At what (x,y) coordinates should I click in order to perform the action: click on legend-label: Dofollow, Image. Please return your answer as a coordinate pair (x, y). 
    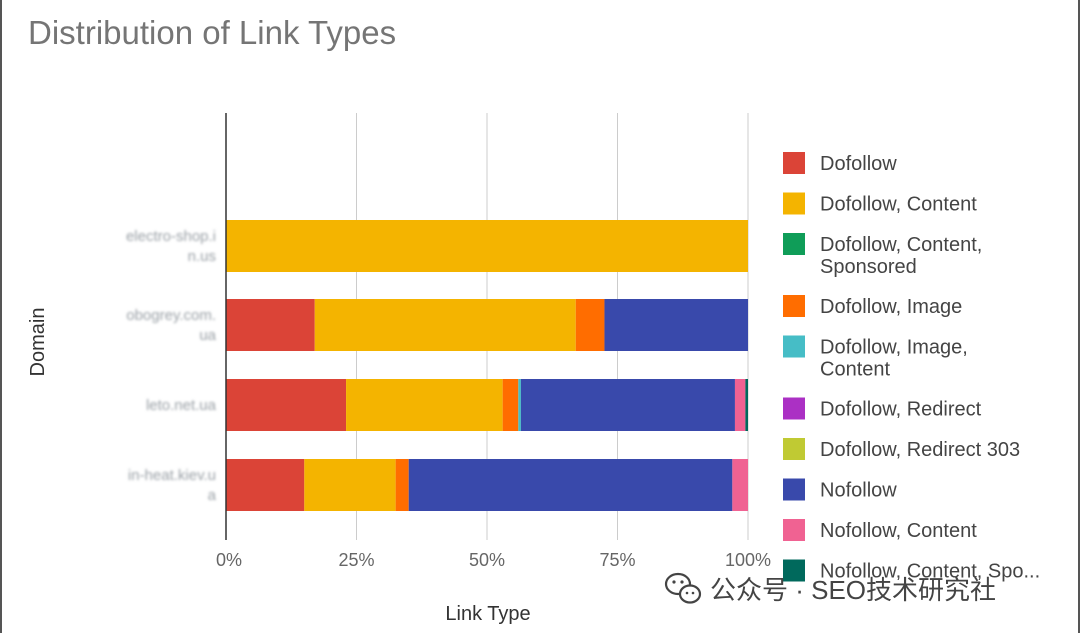
    Looking at the image, I should click on (891, 307).